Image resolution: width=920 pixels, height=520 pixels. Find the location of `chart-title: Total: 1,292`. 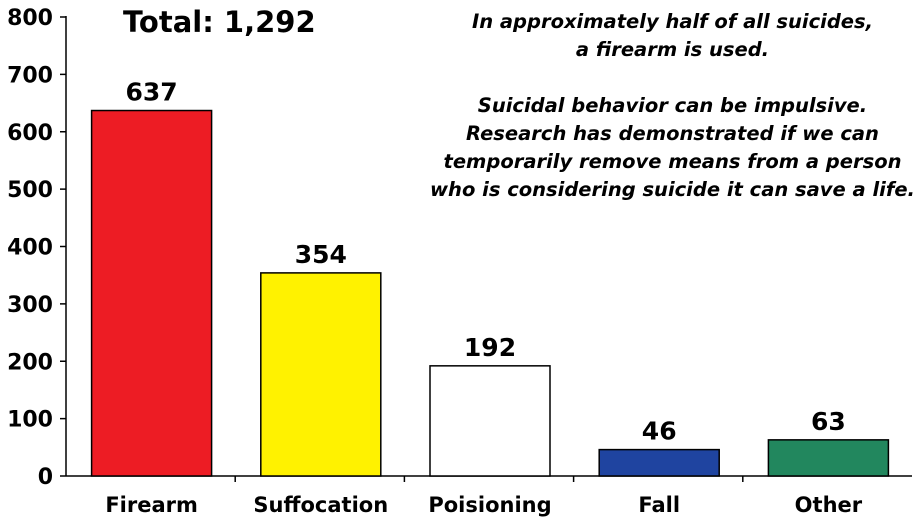

chart-title: Total: 1,292 is located at coordinates (219, 22).